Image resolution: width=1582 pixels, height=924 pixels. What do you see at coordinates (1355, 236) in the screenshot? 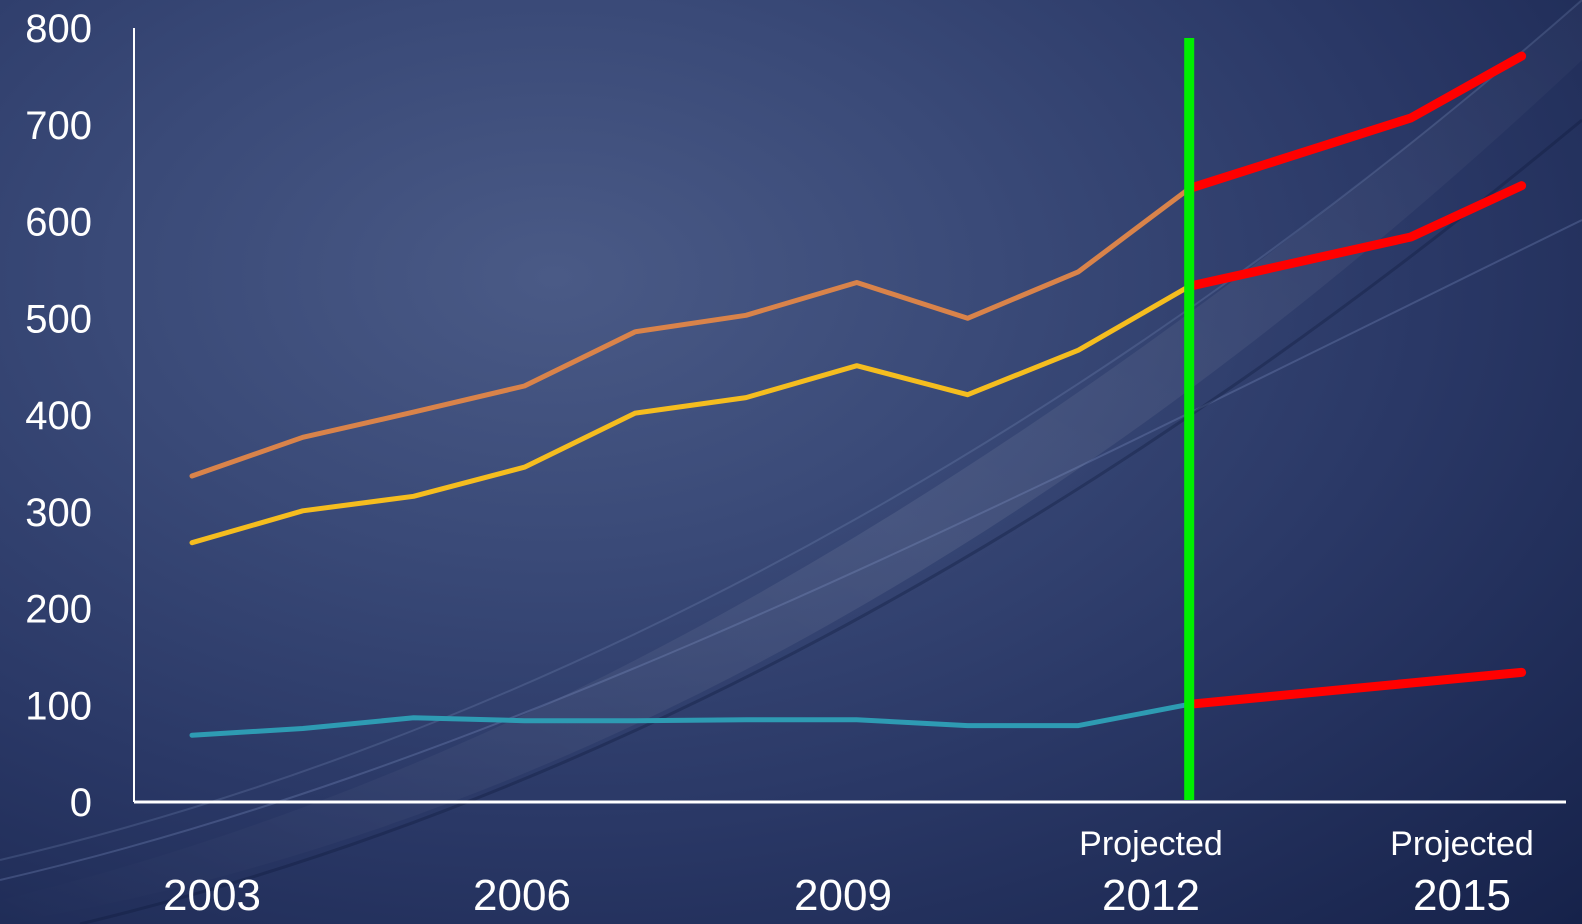
I see `series_middle-projection-line` at bounding box center [1355, 236].